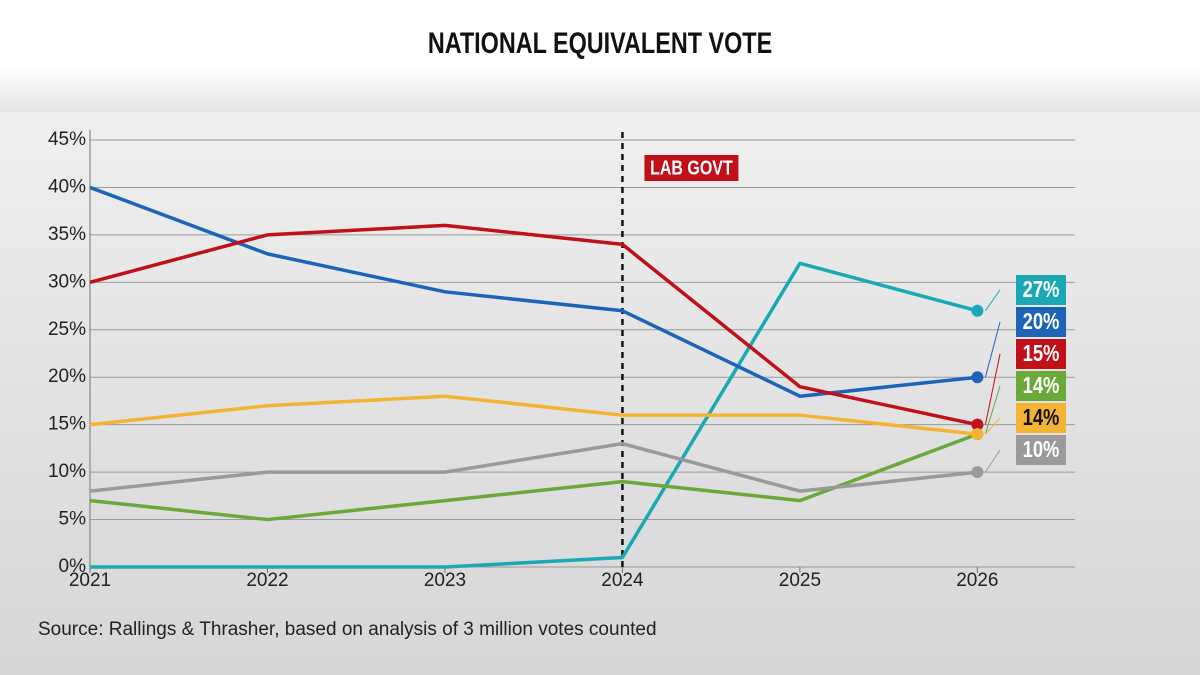 This screenshot has width=1200, height=675. I want to click on x-tick-label: 2026, so click(977, 580).